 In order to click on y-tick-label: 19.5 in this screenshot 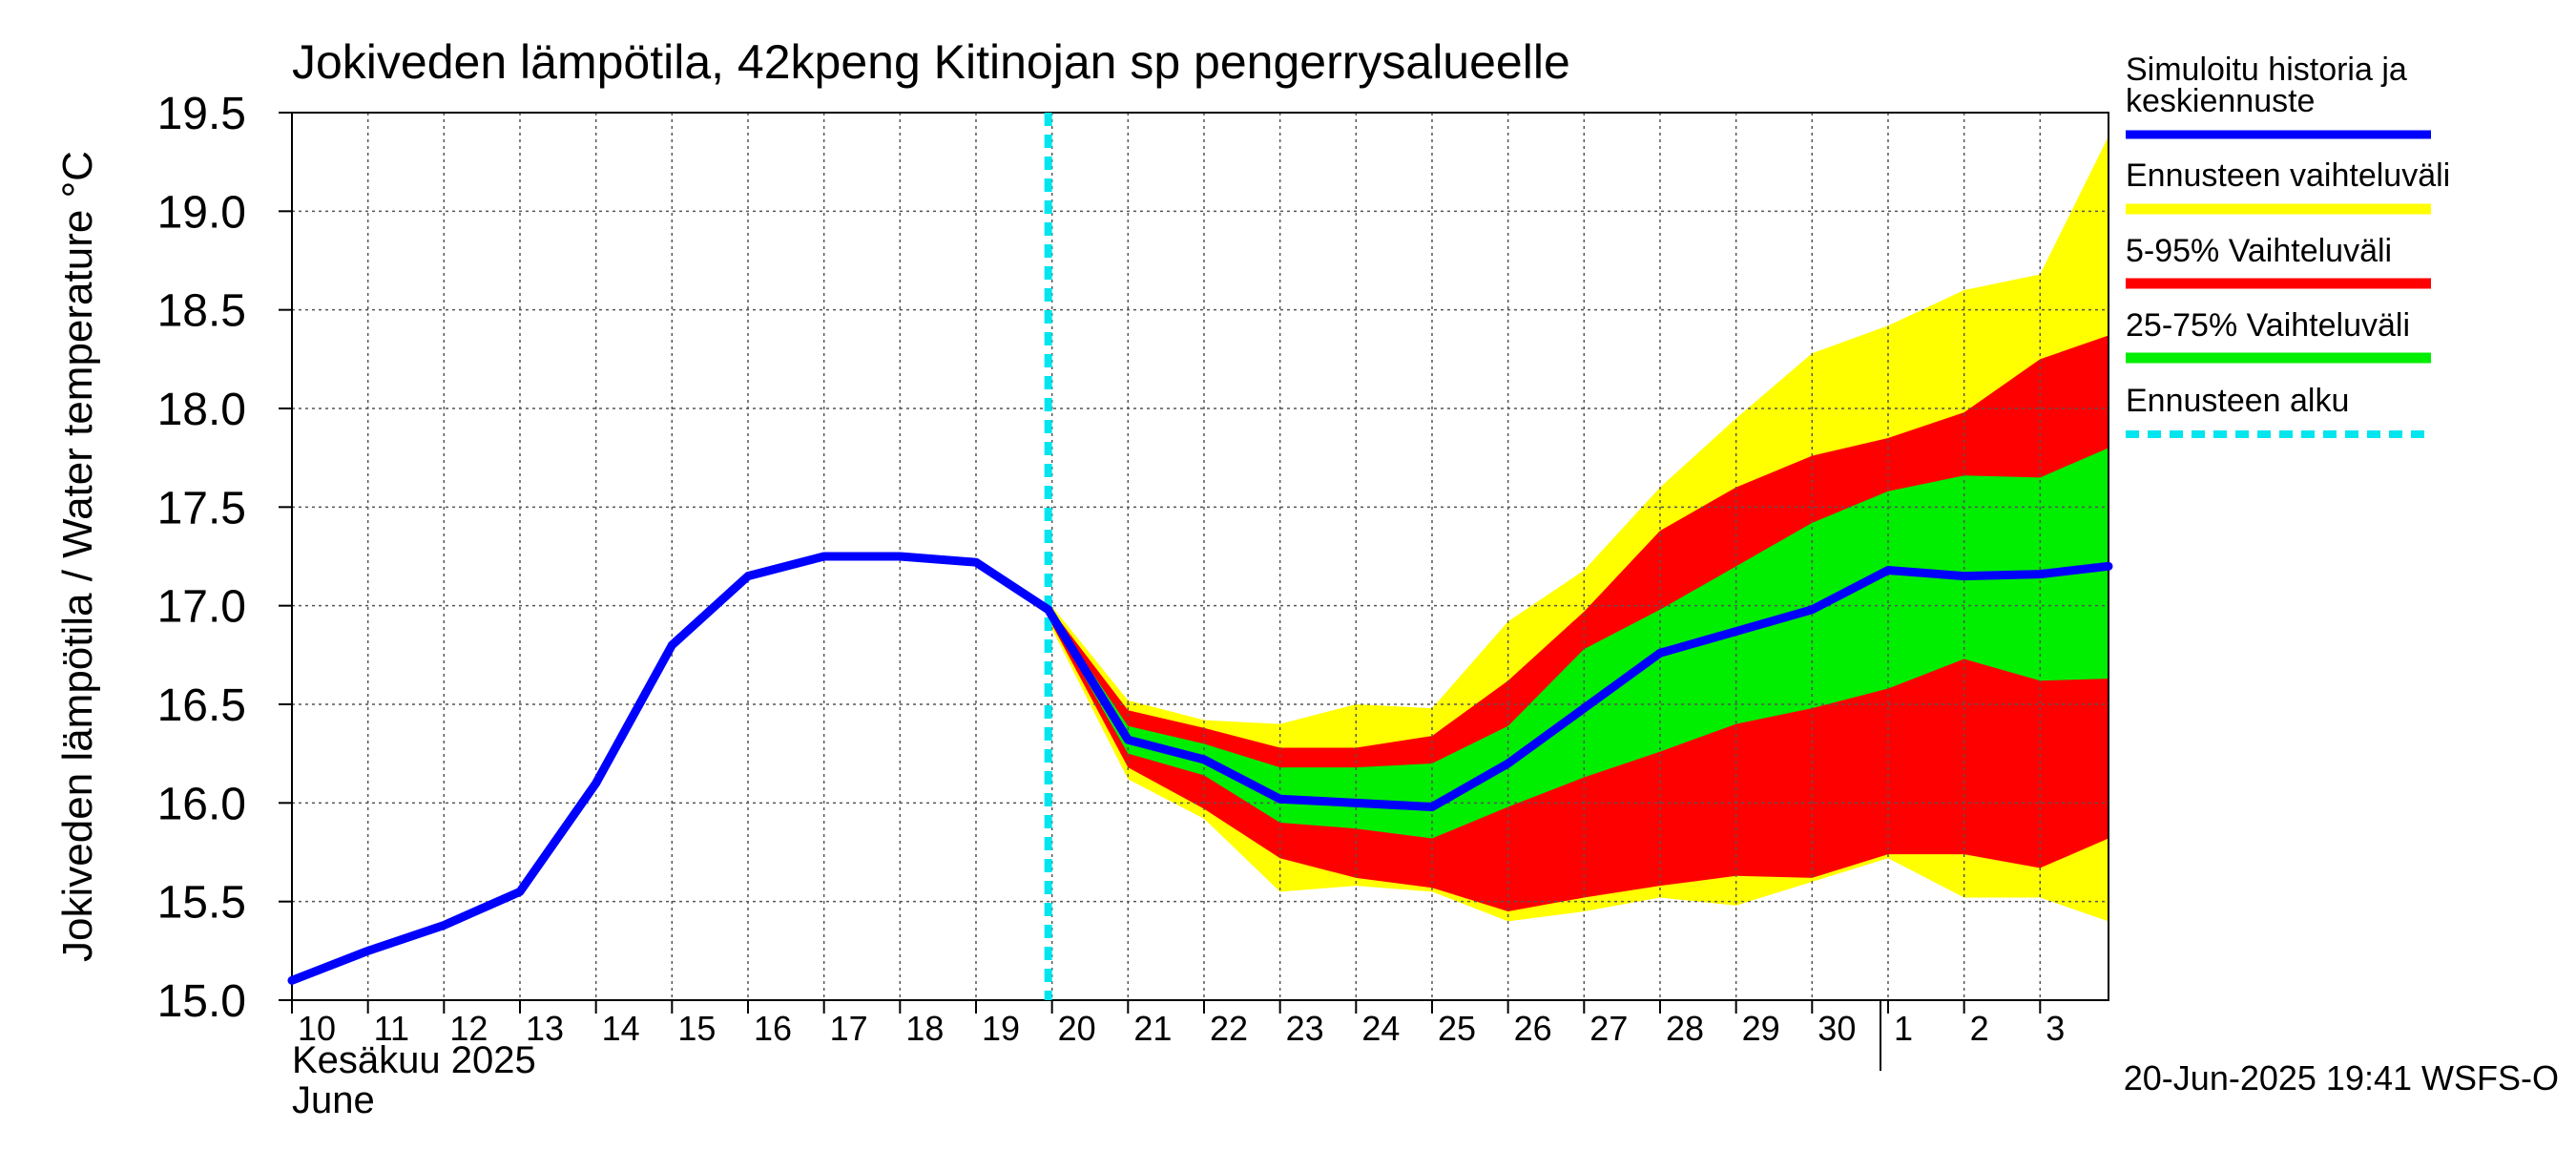, I will do `click(201, 114)`.